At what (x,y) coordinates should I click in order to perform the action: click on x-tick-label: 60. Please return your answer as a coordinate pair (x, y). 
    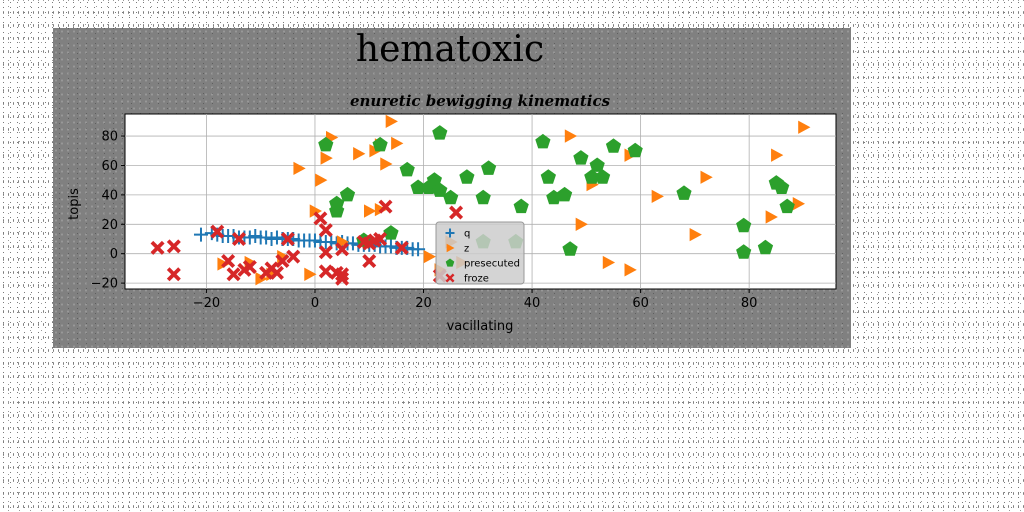
    Looking at the image, I should click on (640, 303).